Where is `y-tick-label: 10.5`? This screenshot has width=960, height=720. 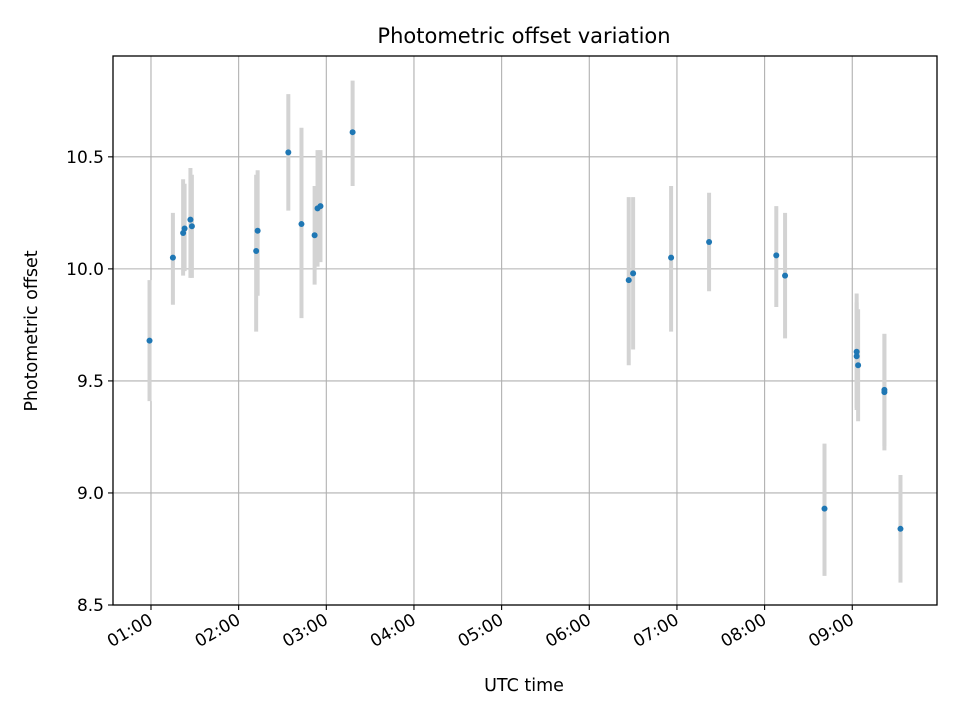 y-tick-label: 10.5 is located at coordinates (85, 158).